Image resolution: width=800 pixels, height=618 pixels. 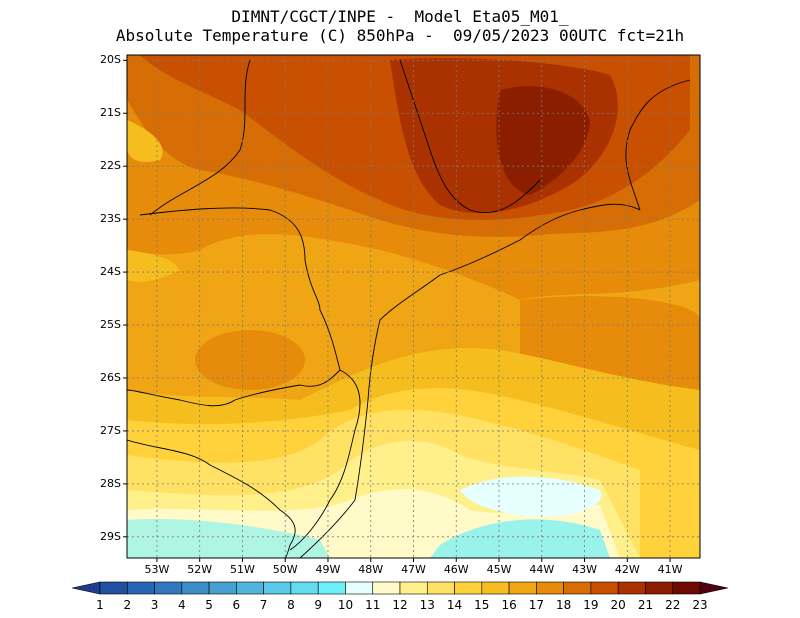 I want to click on colorbar-label: 20, so click(x=618, y=605).